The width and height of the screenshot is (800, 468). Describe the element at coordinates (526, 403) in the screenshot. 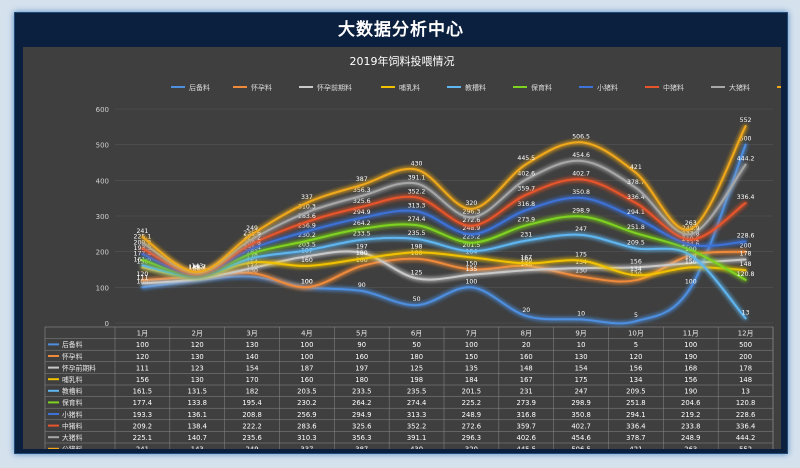

I see `table-cell: 273.9` at that location.